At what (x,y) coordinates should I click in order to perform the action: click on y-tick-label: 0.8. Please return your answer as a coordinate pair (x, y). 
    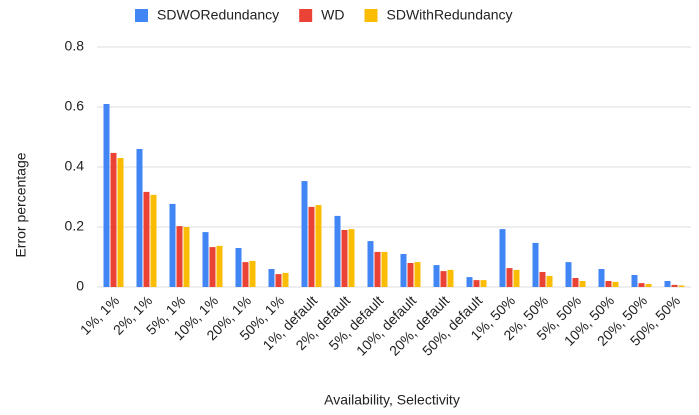
    Looking at the image, I should click on (75, 46).